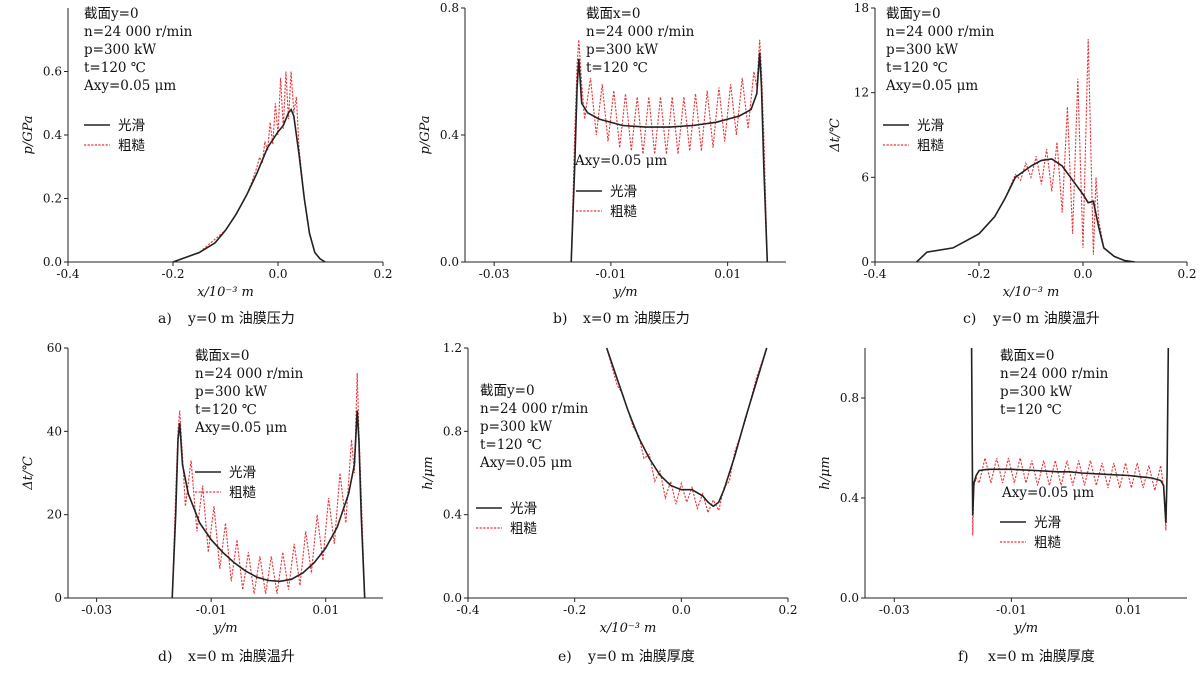  I want to click on annotation-line: 截面x=0, so click(1027, 356).